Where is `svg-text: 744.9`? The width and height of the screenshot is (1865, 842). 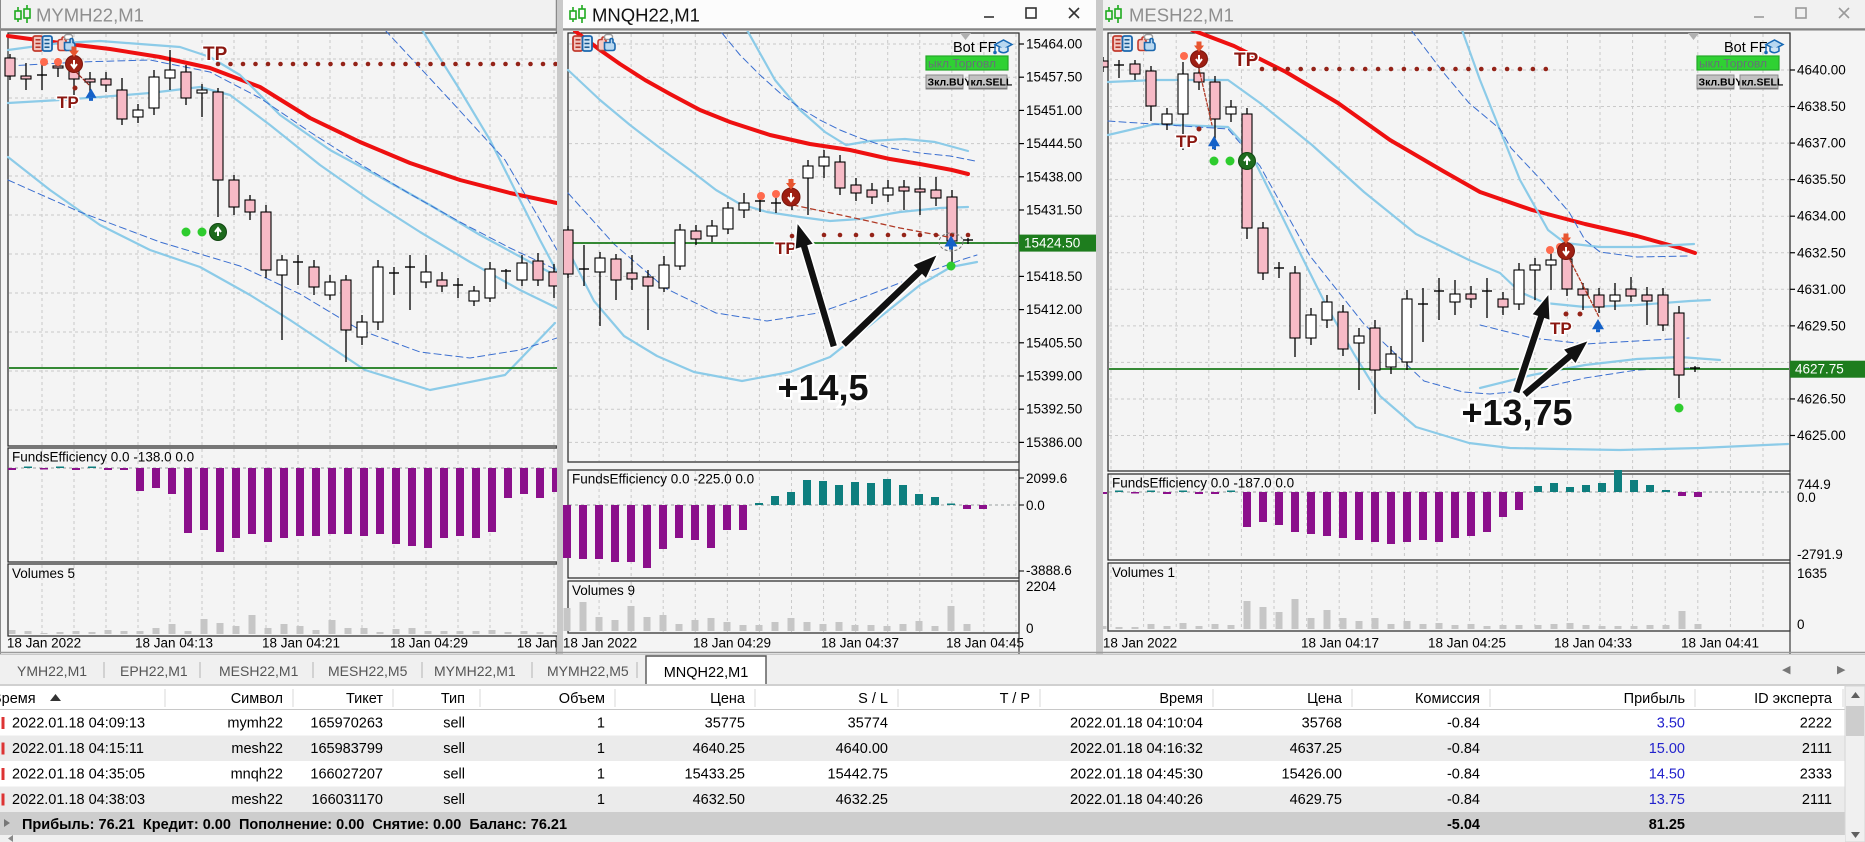
svg-text: 744.9 is located at coordinates (1814, 484).